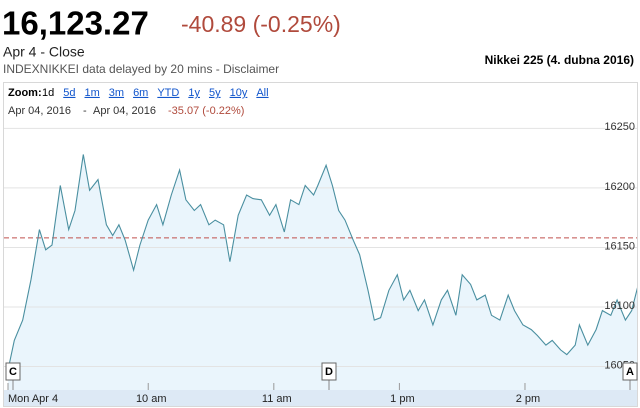  Describe the element at coordinates (116, 93) in the screenshot. I see `zoom-option: 3m` at that location.